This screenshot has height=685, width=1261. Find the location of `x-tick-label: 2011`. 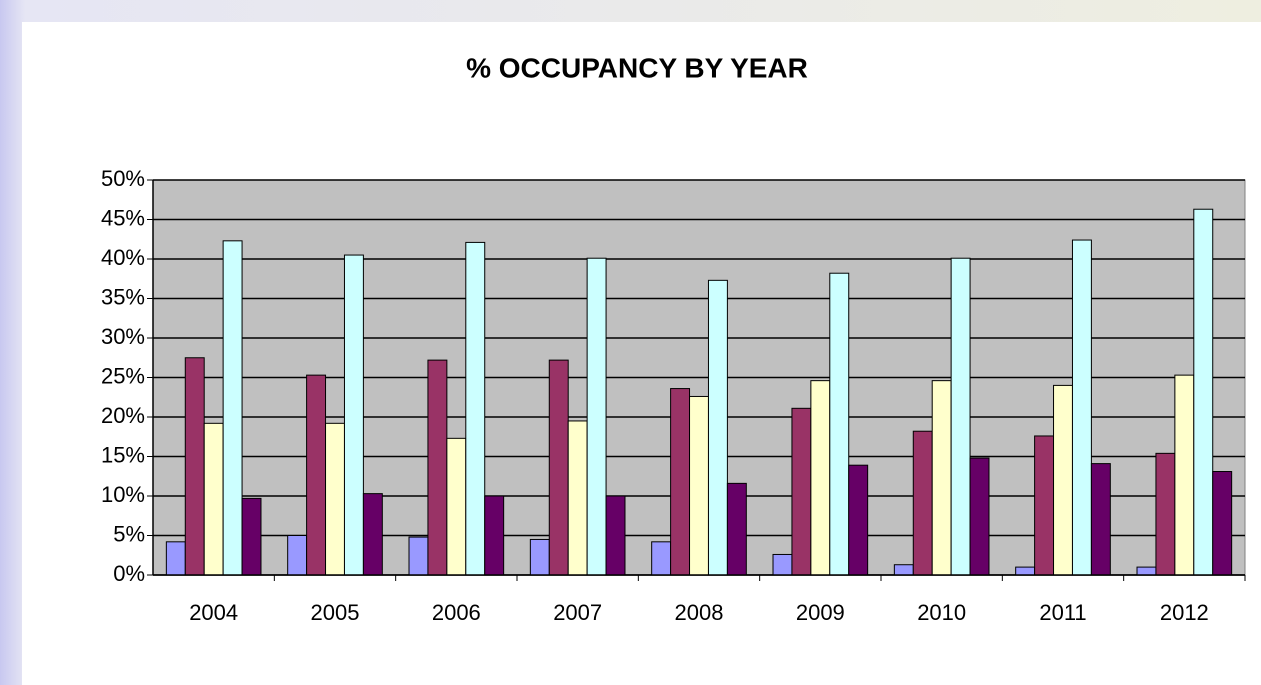

x-tick-label: 2011 is located at coordinates (1062, 612).